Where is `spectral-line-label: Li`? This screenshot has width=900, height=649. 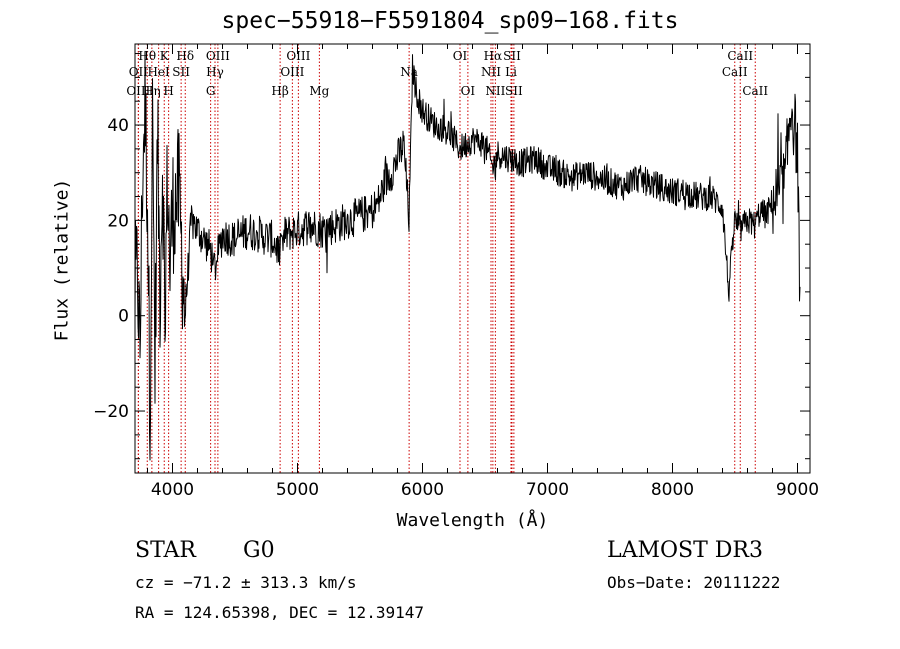 spectral-line-label: Li is located at coordinates (511, 72).